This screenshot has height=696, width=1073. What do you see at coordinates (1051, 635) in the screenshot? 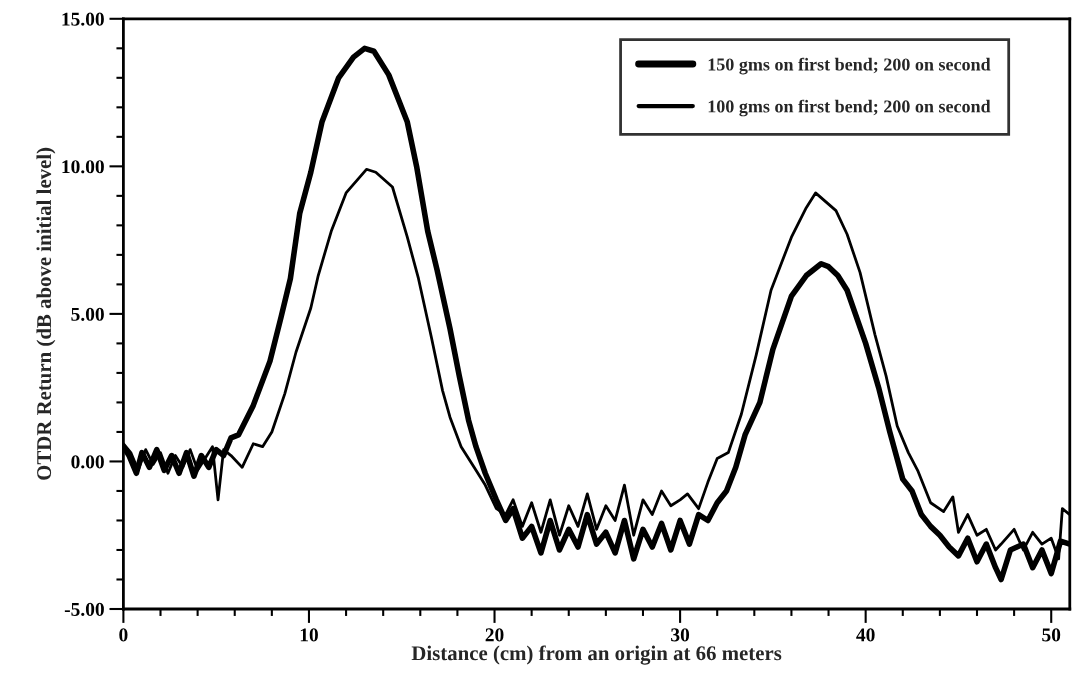
I see `x-tick-label: 50` at bounding box center [1051, 635].